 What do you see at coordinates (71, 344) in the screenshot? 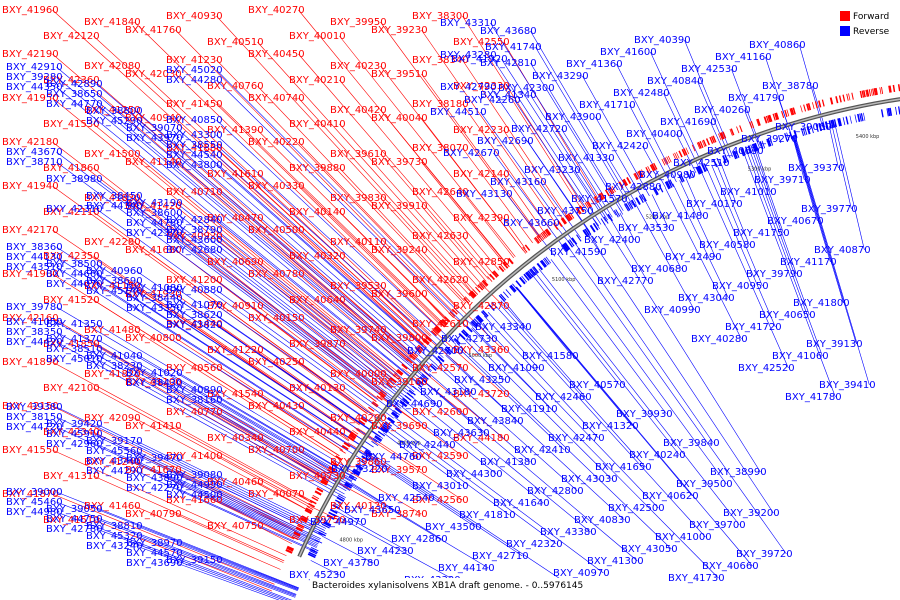
I see `gene-label-forward: BXY_41850` at bounding box center [71, 344].